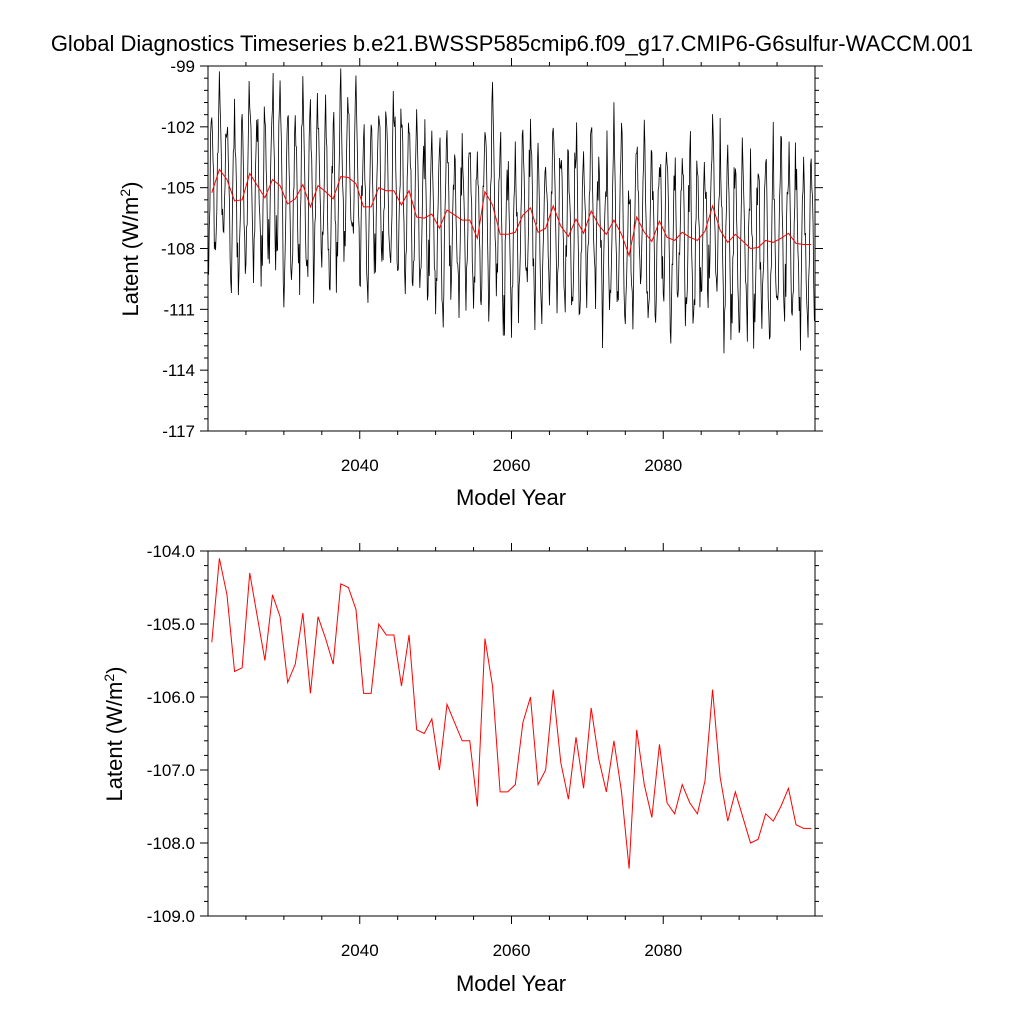  What do you see at coordinates (512, 465) in the screenshot?
I see `x-tick-label-top: 2060` at bounding box center [512, 465].